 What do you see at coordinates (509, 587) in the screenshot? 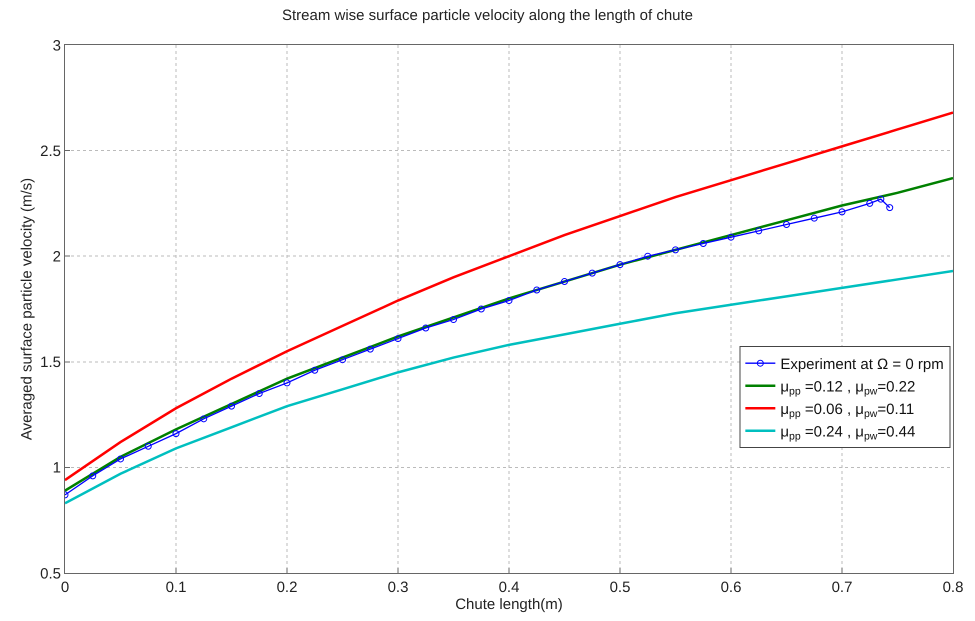
I see `x-tick-label: 0.4` at bounding box center [509, 587].